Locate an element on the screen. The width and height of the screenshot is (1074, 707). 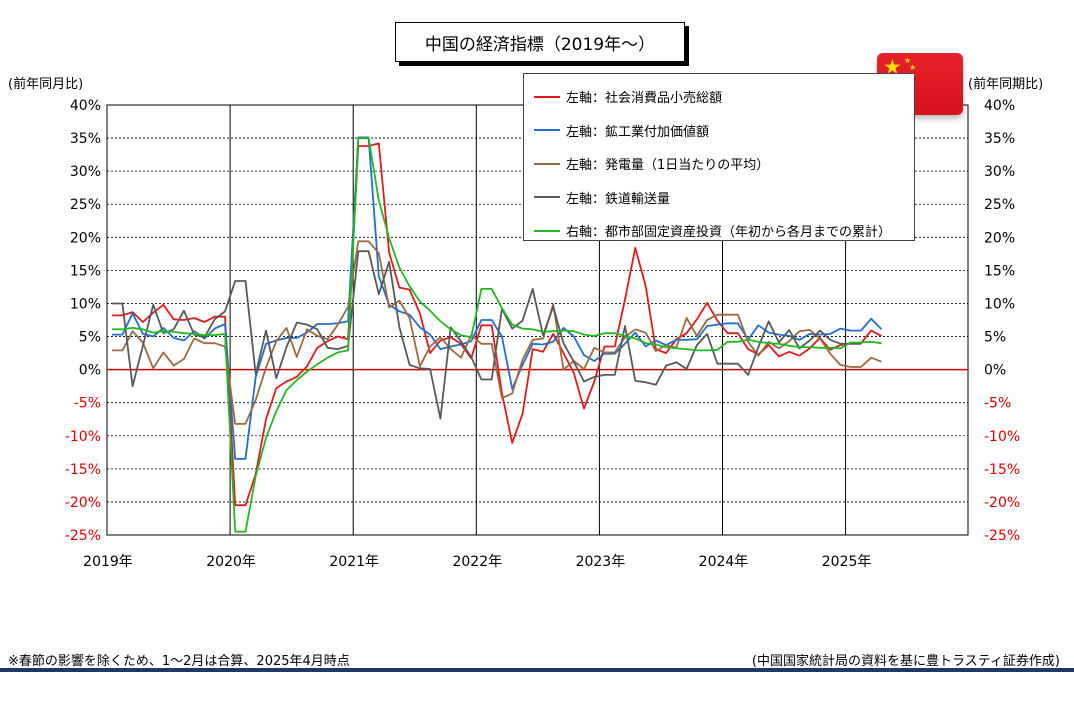
right-tick-label: -25% is located at coordinates (1002, 536).